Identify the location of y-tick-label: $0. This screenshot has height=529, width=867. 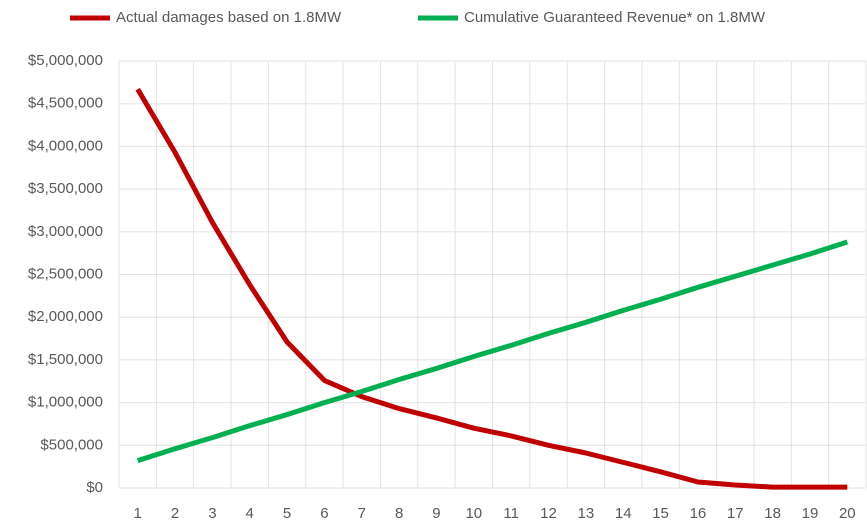
(94, 487).